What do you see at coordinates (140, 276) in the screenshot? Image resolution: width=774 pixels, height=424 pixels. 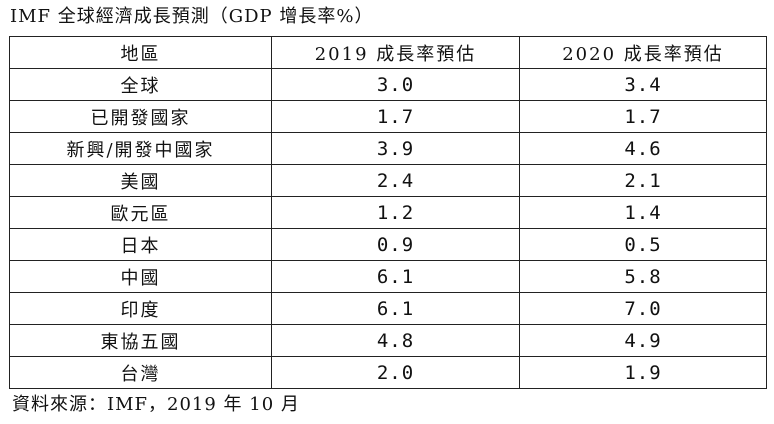 I see `region-cell: 中國` at bounding box center [140, 276].